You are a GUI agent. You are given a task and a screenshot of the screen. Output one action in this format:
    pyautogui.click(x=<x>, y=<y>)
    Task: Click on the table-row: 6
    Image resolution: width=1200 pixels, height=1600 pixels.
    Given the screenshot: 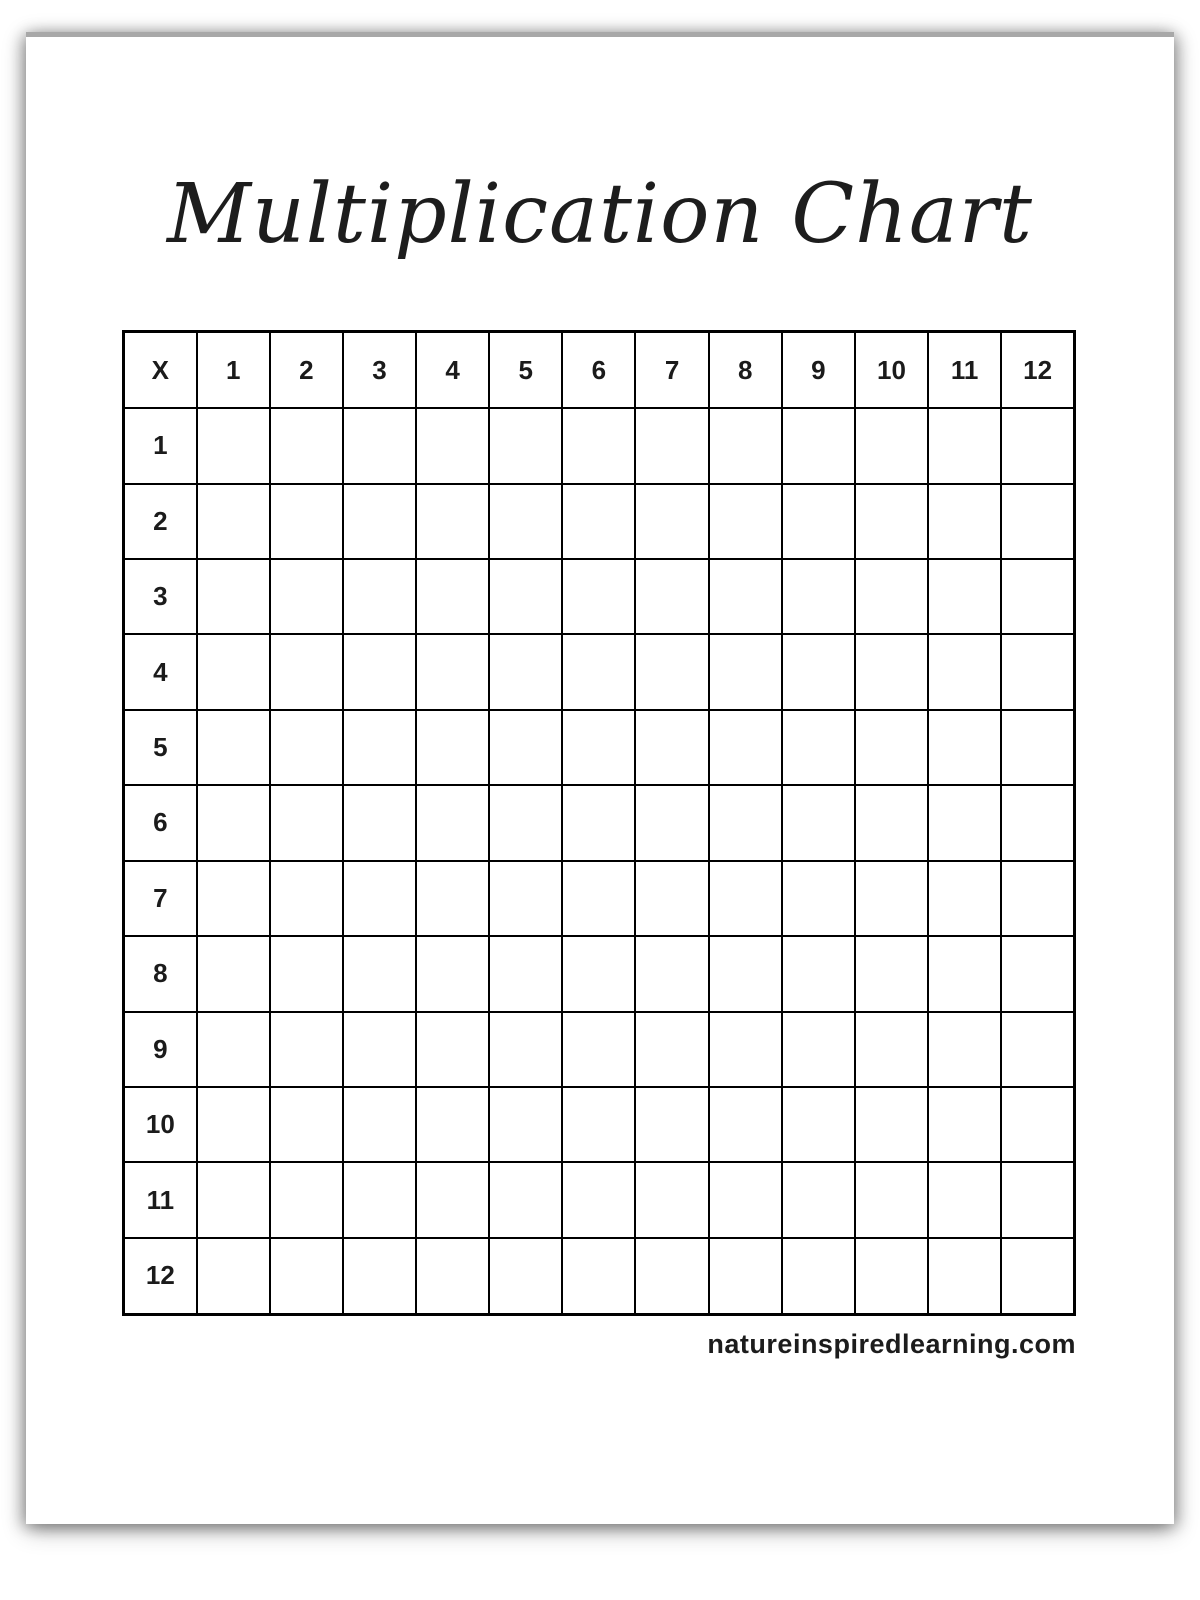 What is the action you would take?
    pyautogui.click(x=599, y=823)
    